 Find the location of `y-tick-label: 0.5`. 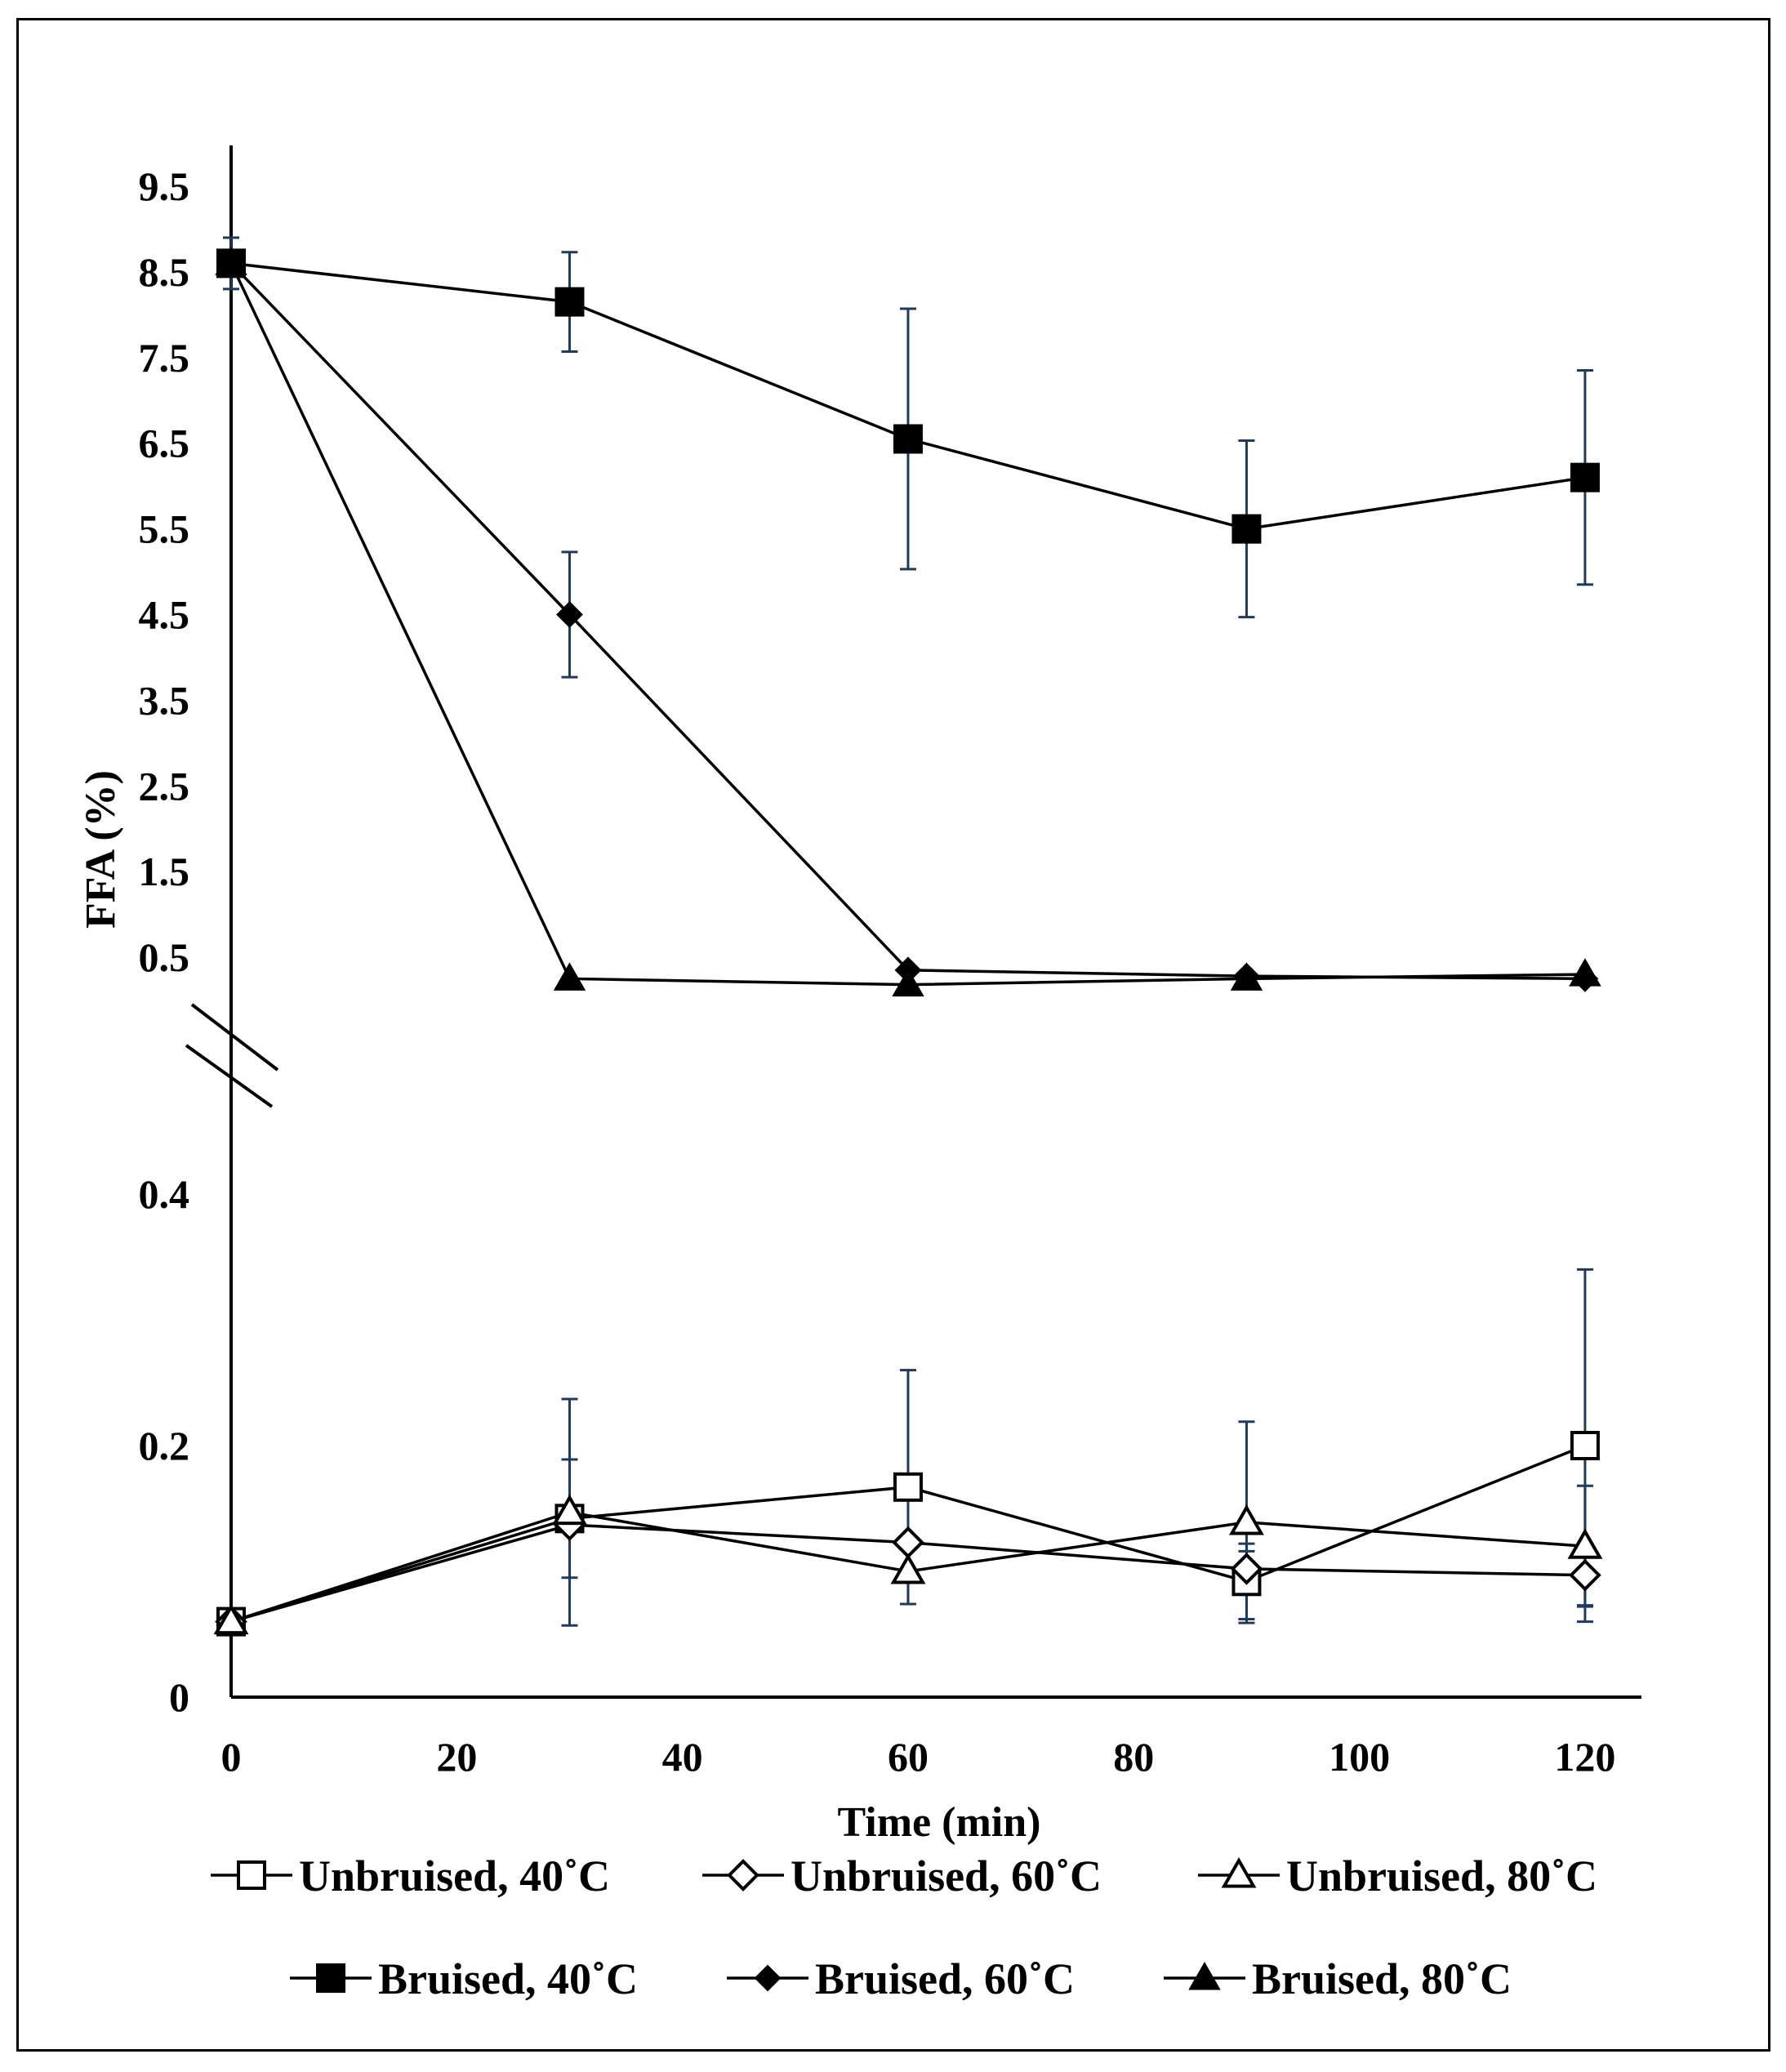

y-tick-label: 0.5 is located at coordinates (165, 957).